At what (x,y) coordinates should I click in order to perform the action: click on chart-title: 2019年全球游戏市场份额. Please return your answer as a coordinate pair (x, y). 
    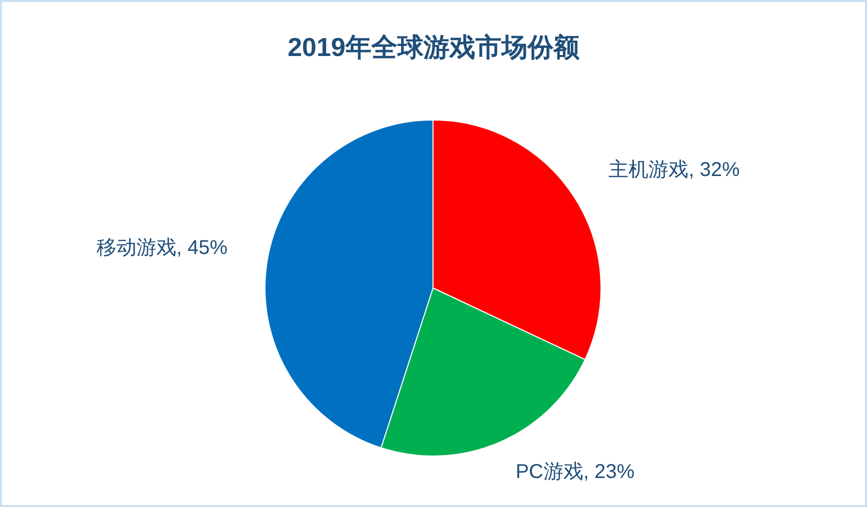
    Looking at the image, I should click on (434, 47).